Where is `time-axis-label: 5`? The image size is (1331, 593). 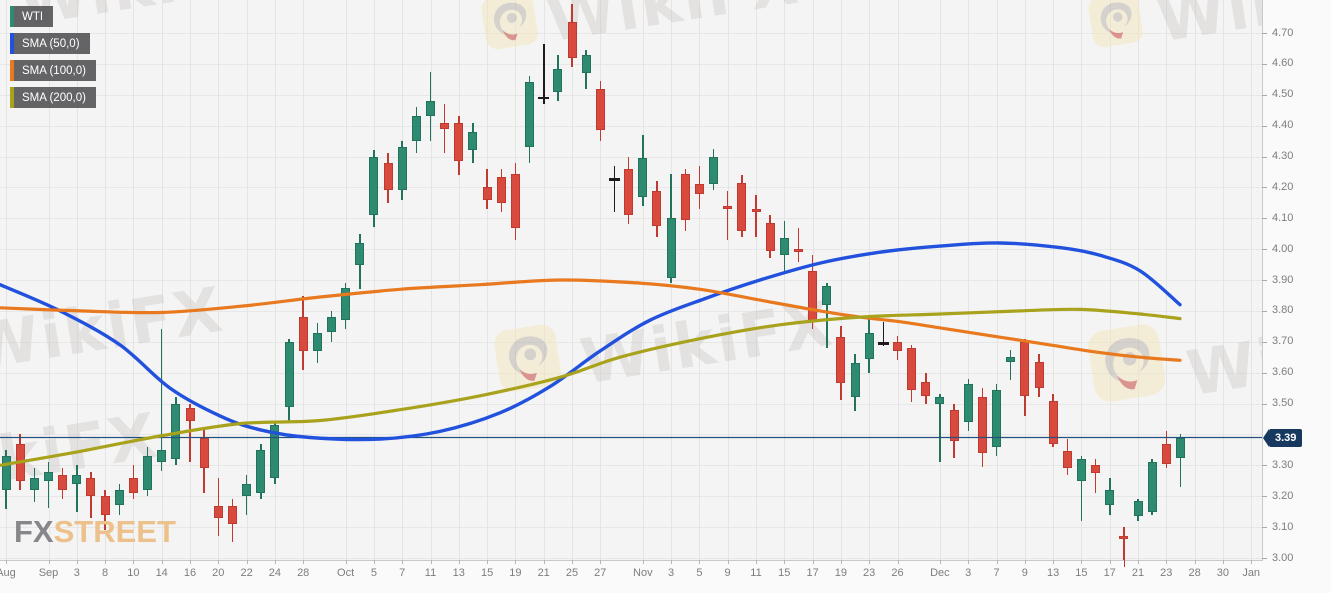
time-axis-label: 5 is located at coordinates (373, 573).